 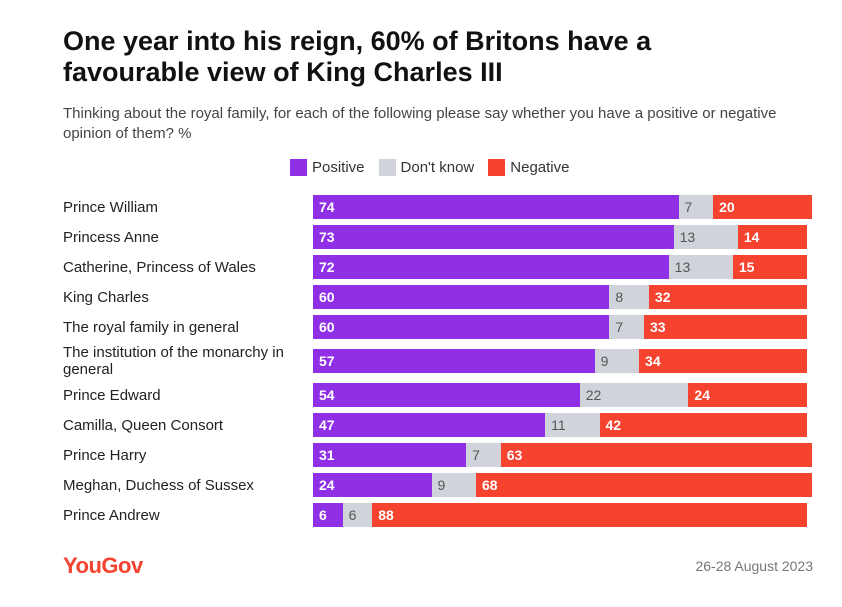 What do you see at coordinates (105, 455) in the screenshot?
I see `category-label: Prince Harry` at bounding box center [105, 455].